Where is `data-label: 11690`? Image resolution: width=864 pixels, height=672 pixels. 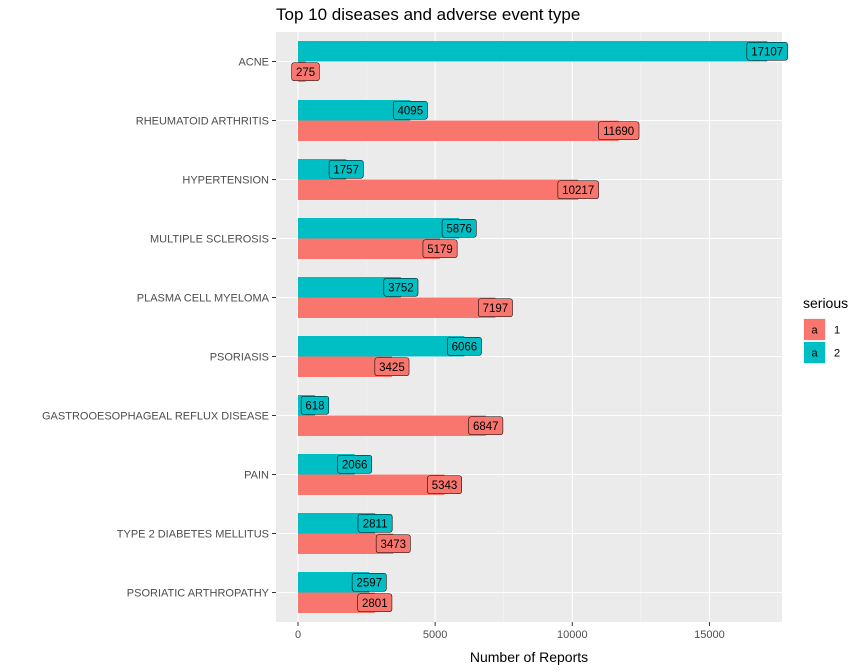
data-label: 11690 is located at coordinates (618, 132).